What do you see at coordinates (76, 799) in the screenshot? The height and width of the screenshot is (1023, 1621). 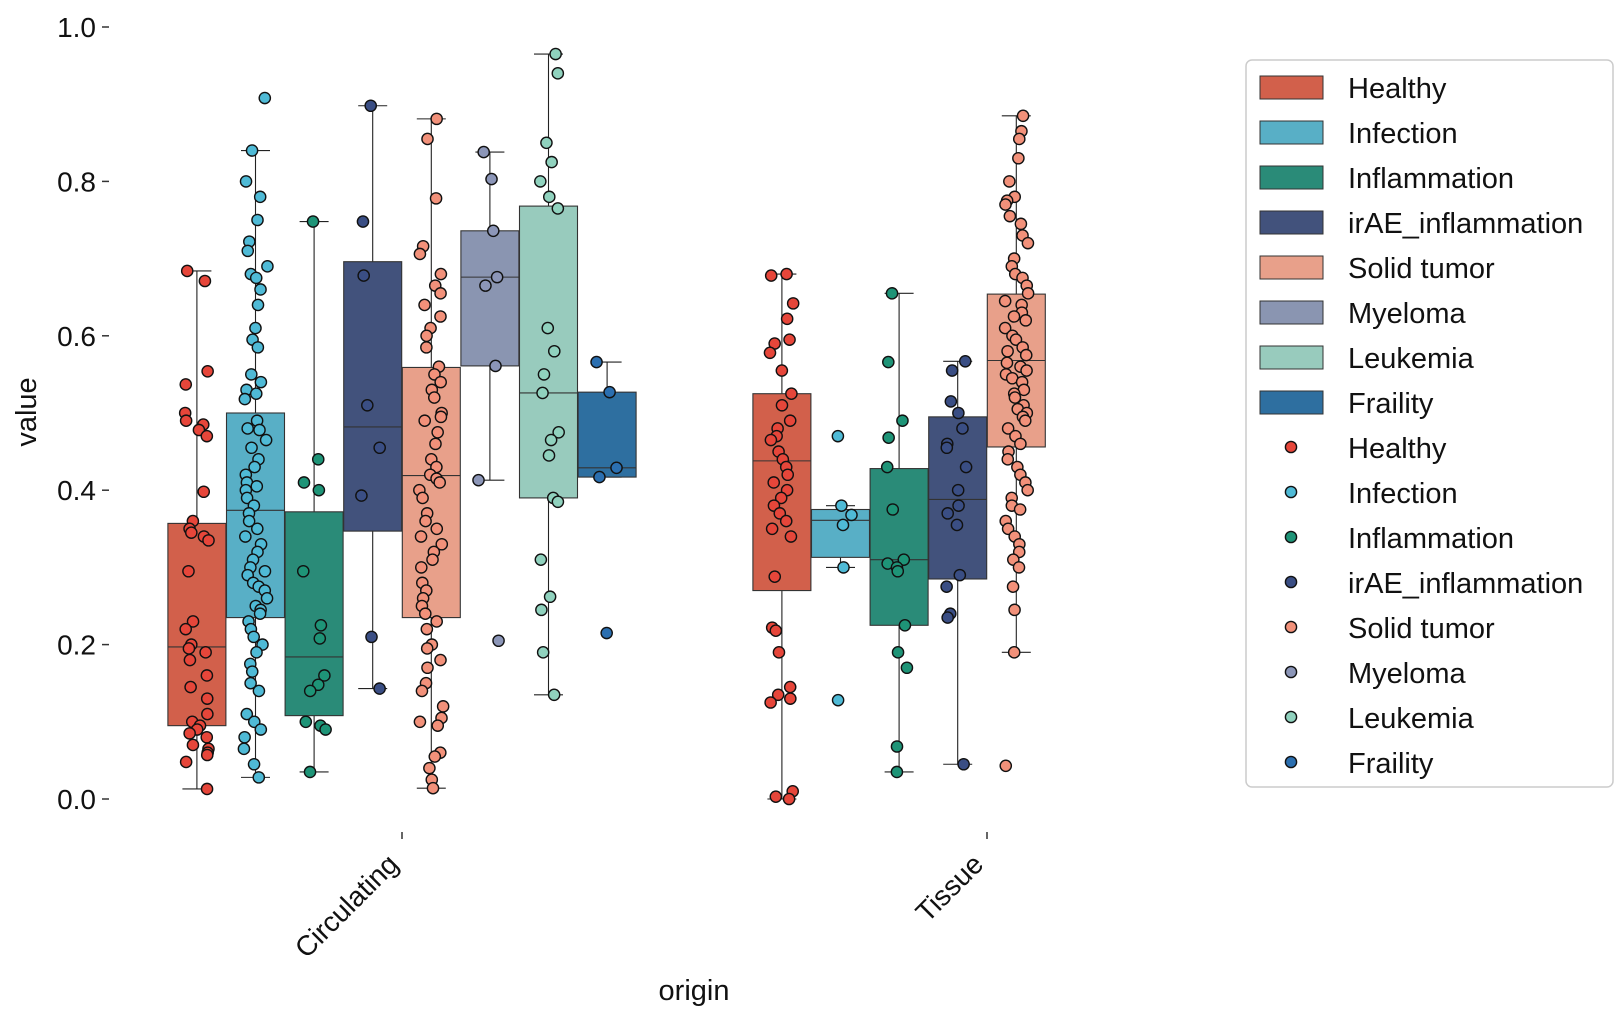 I see `y-tick-label: 0.0` at bounding box center [76, 799].